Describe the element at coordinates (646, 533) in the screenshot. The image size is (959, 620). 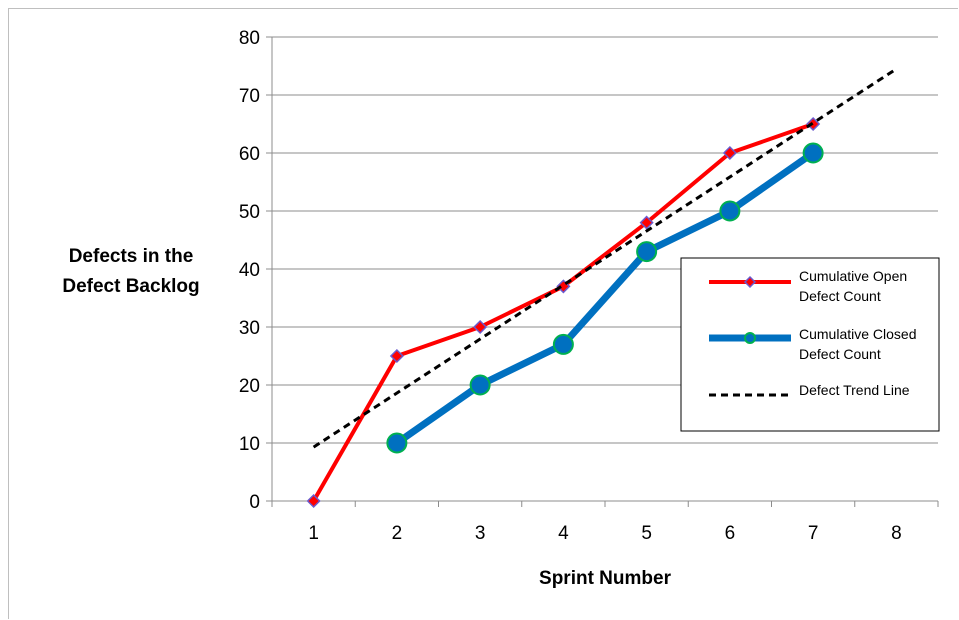
I see `x-tick-label: 5` at that location.